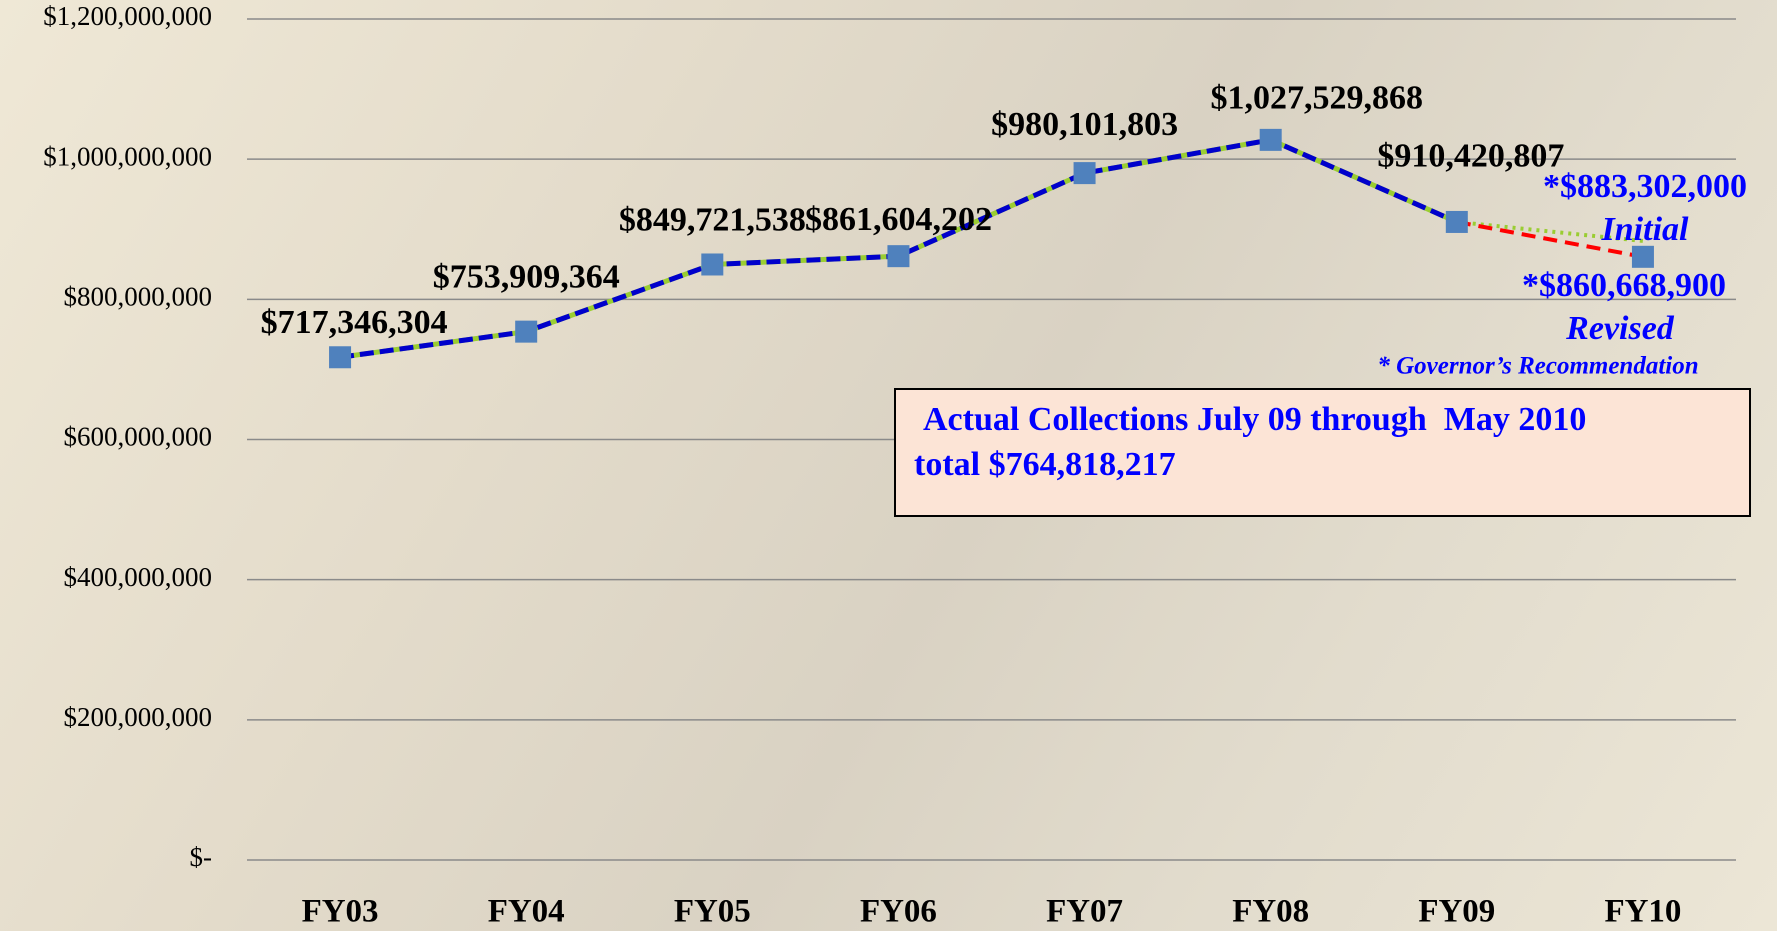 The height and width of the screenshot is (931, 1777). I want to click on x-tick-label: FY04, so click(526, 912).